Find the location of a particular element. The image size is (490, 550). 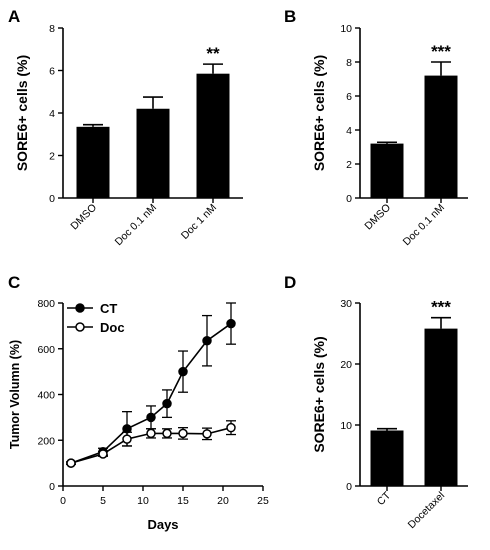

x-tick-label: 25 is located at coordinates (263, 501).